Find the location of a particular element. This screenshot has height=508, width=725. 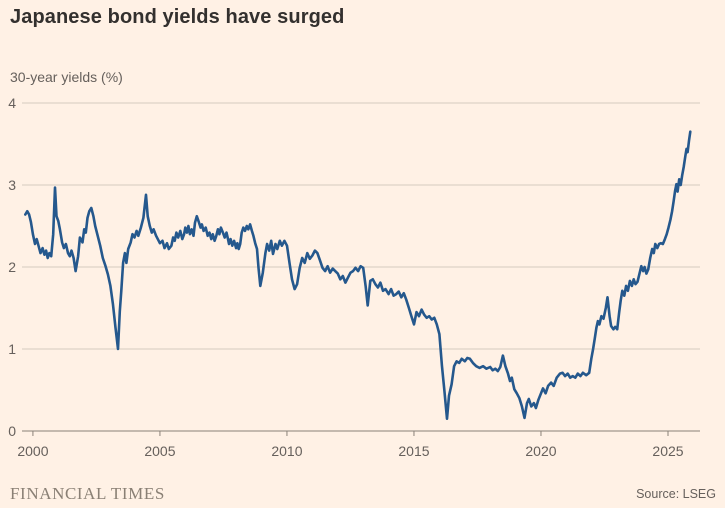

x-axis-tick-label: 2010 is located at coordinates (286, 451).